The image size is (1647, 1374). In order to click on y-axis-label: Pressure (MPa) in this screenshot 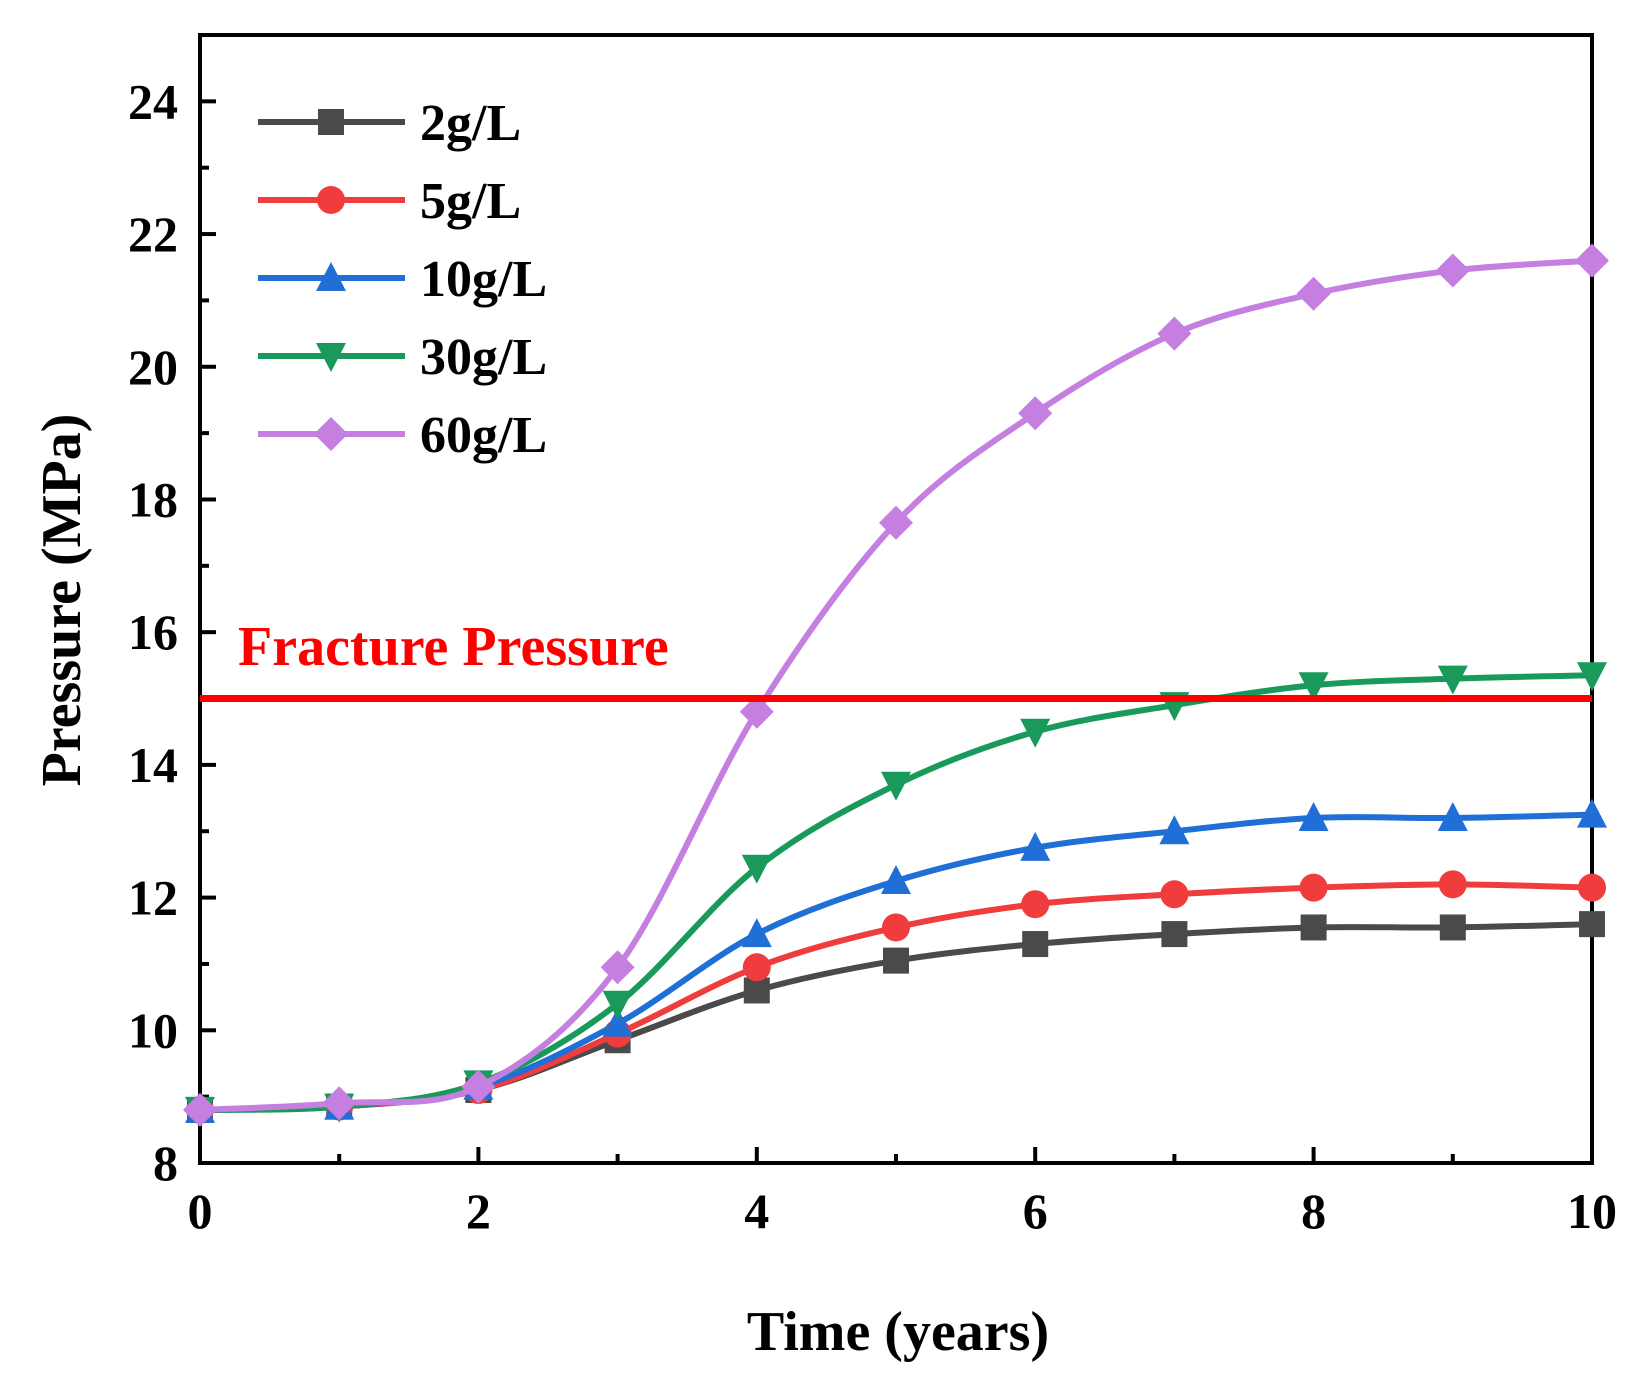, I will do `click(62, 600)`.